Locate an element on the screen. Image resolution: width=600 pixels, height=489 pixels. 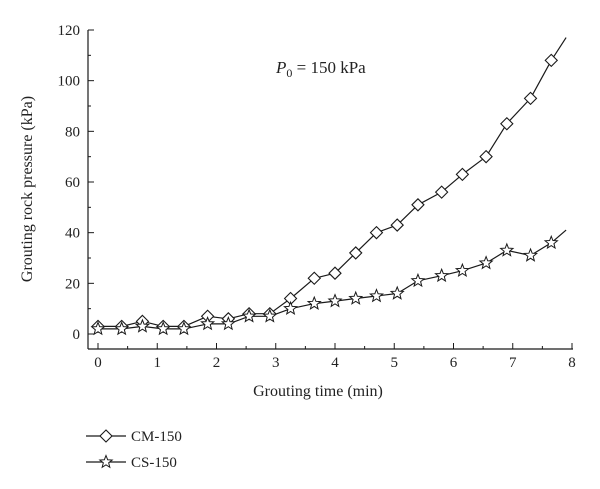
y-tick-label: 100 is located at coordinates (69, 82).